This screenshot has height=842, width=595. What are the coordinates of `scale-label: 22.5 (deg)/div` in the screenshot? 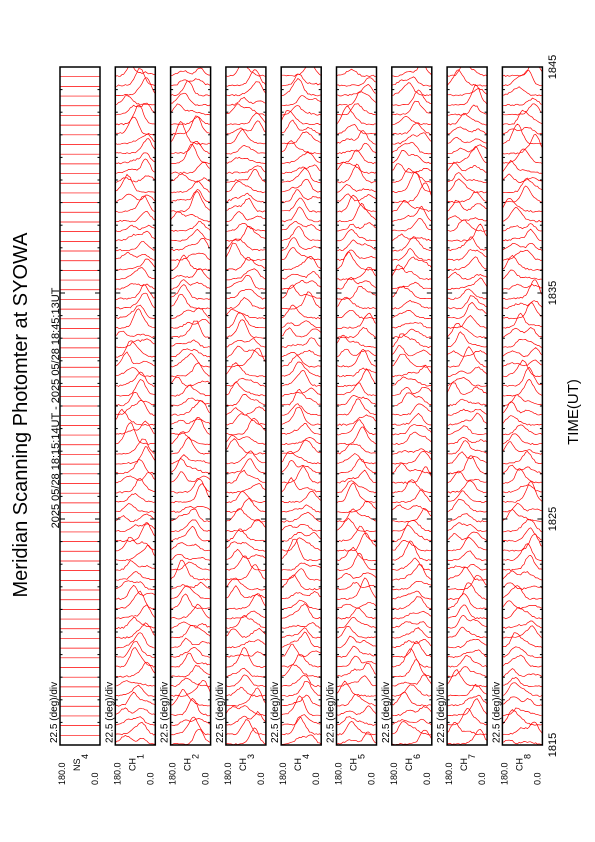 It's located at (54, 712).